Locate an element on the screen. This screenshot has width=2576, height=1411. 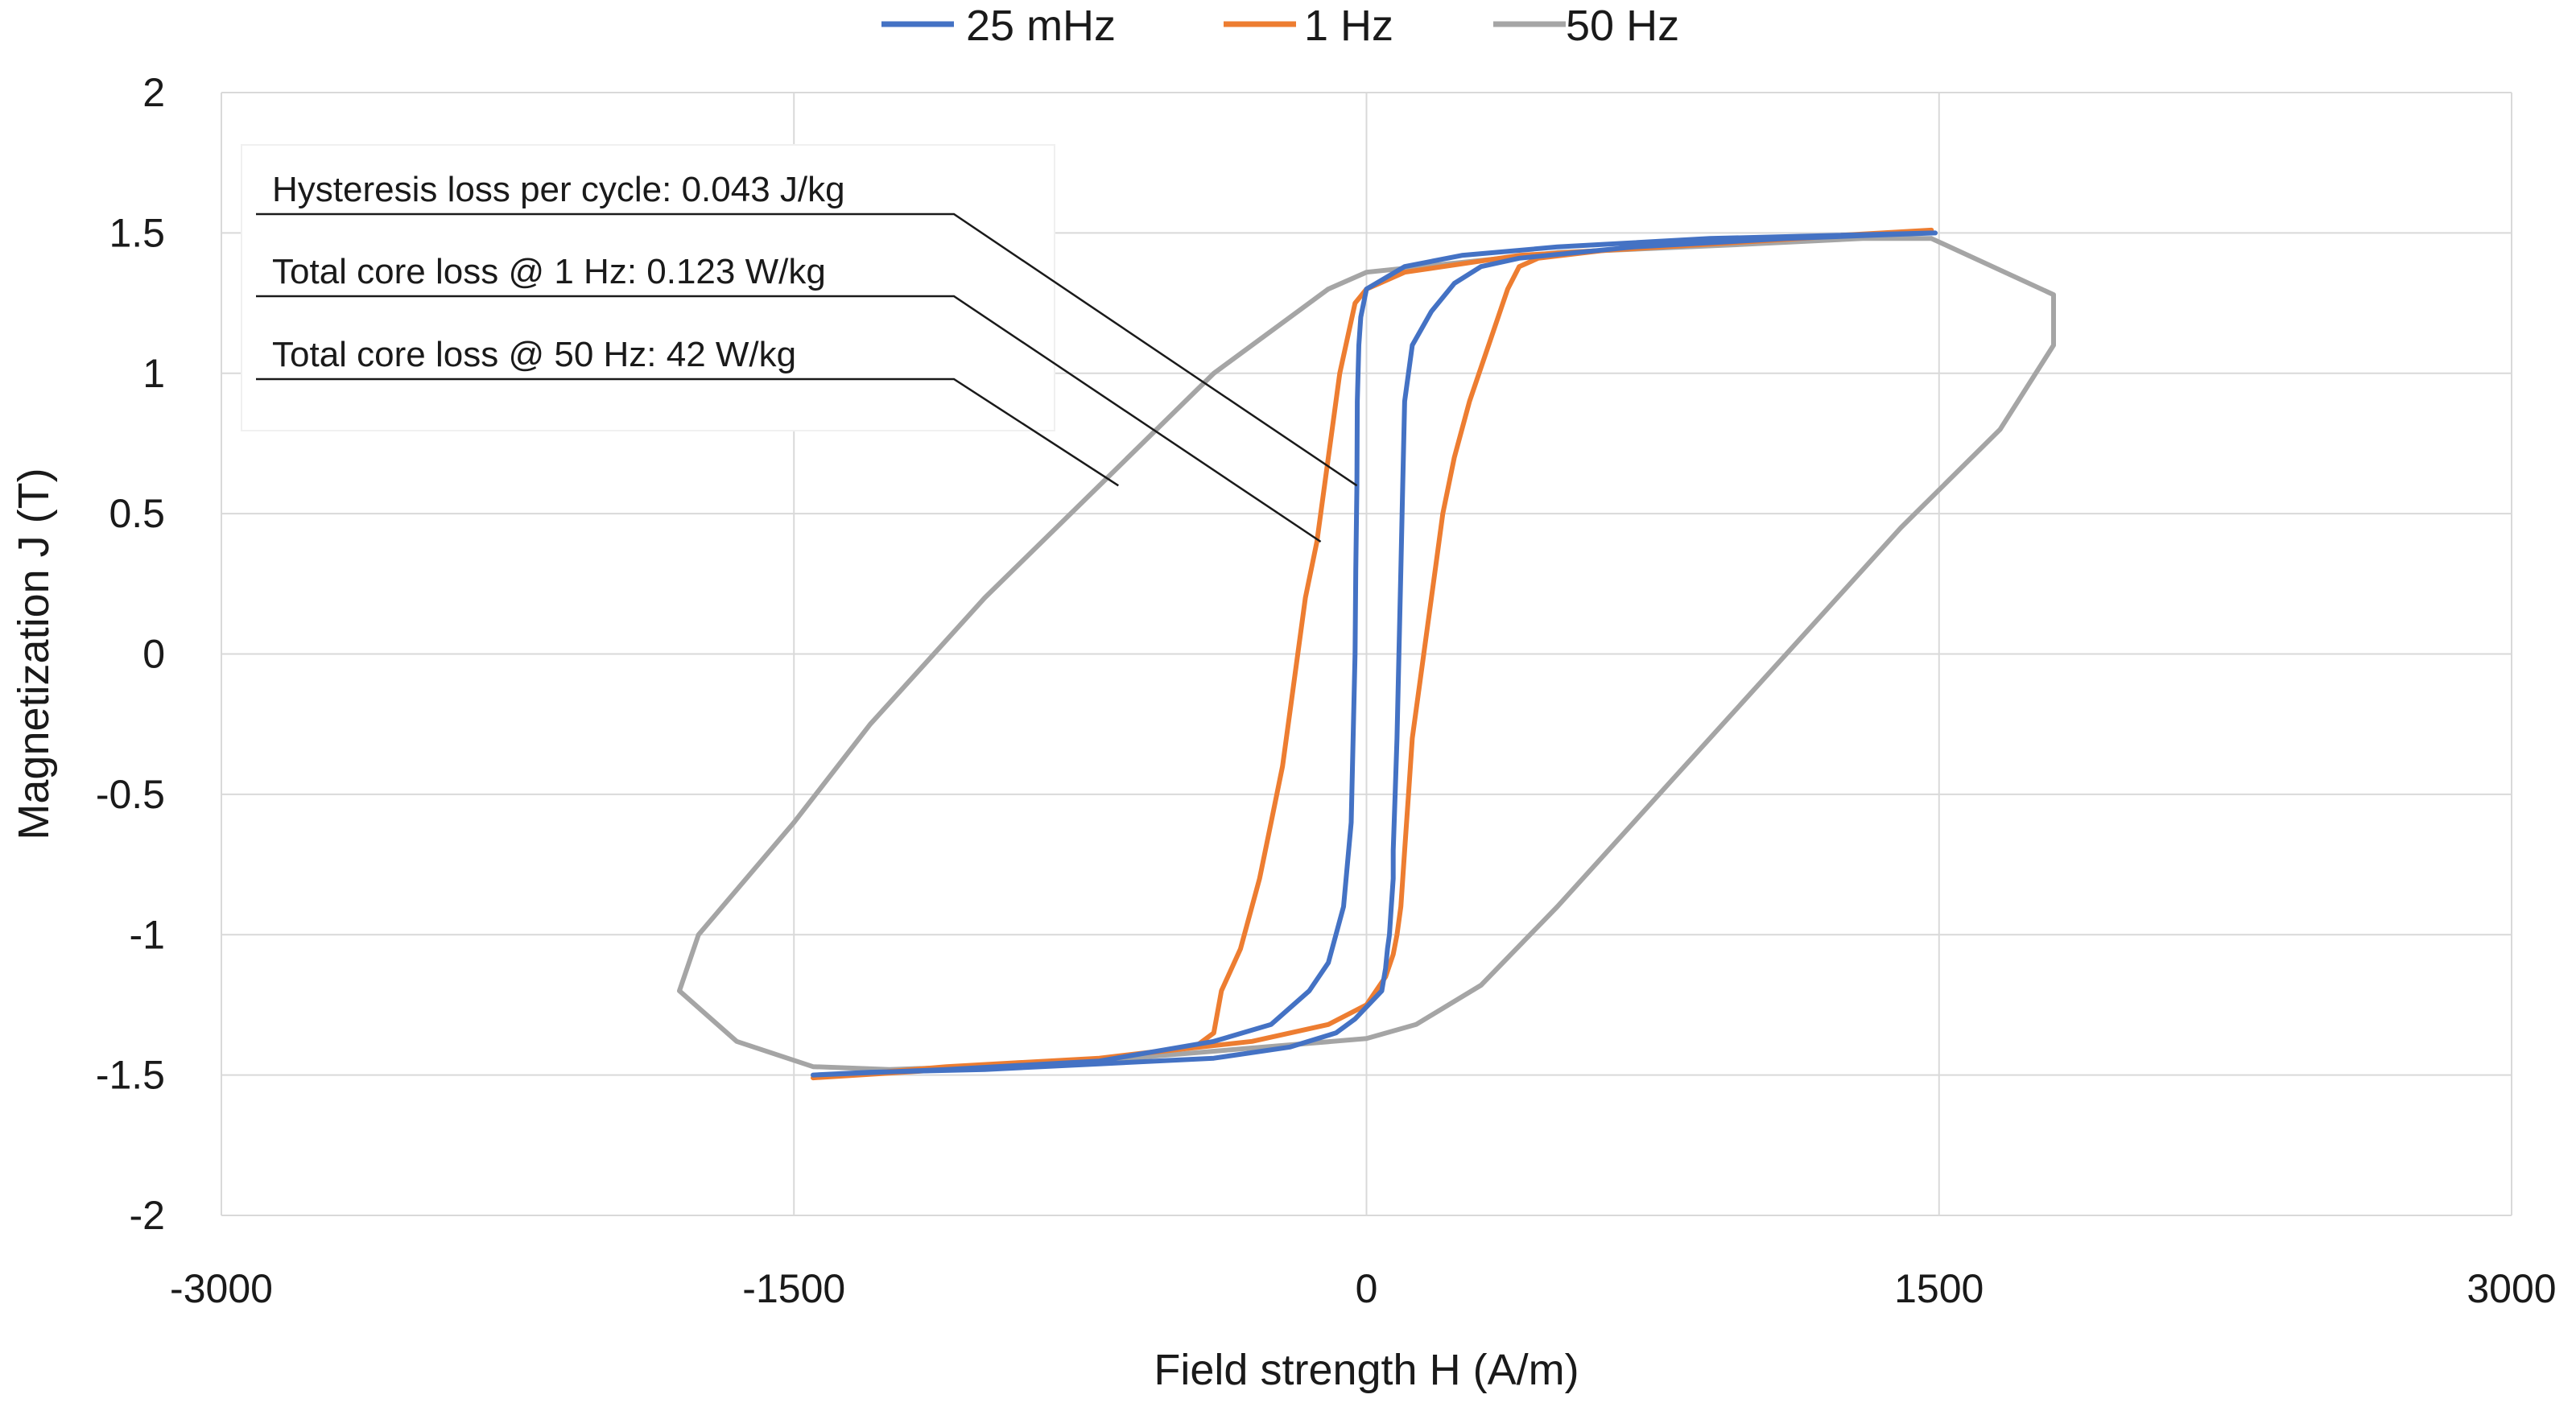
y-tick-label: -1.5 is located at coordinates (130, 1075).